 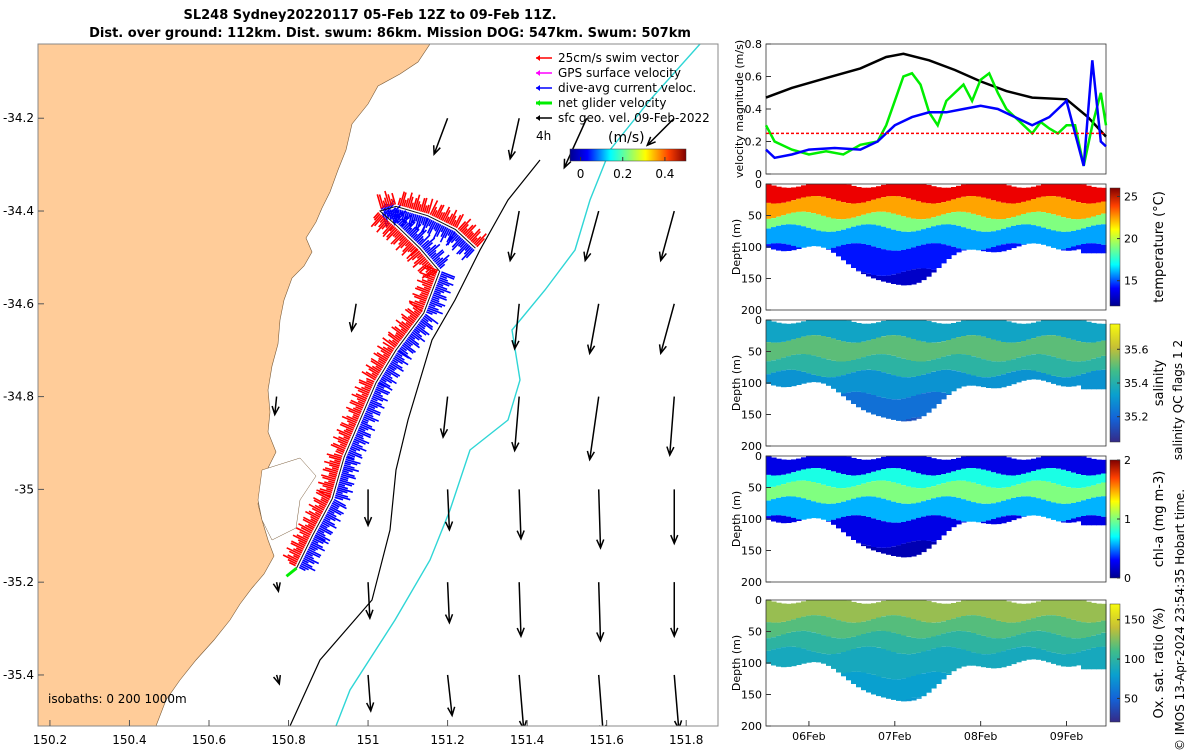 I want to click on isobath-label: isobaths: 0 200 1000m, so click(x=117, y=699).